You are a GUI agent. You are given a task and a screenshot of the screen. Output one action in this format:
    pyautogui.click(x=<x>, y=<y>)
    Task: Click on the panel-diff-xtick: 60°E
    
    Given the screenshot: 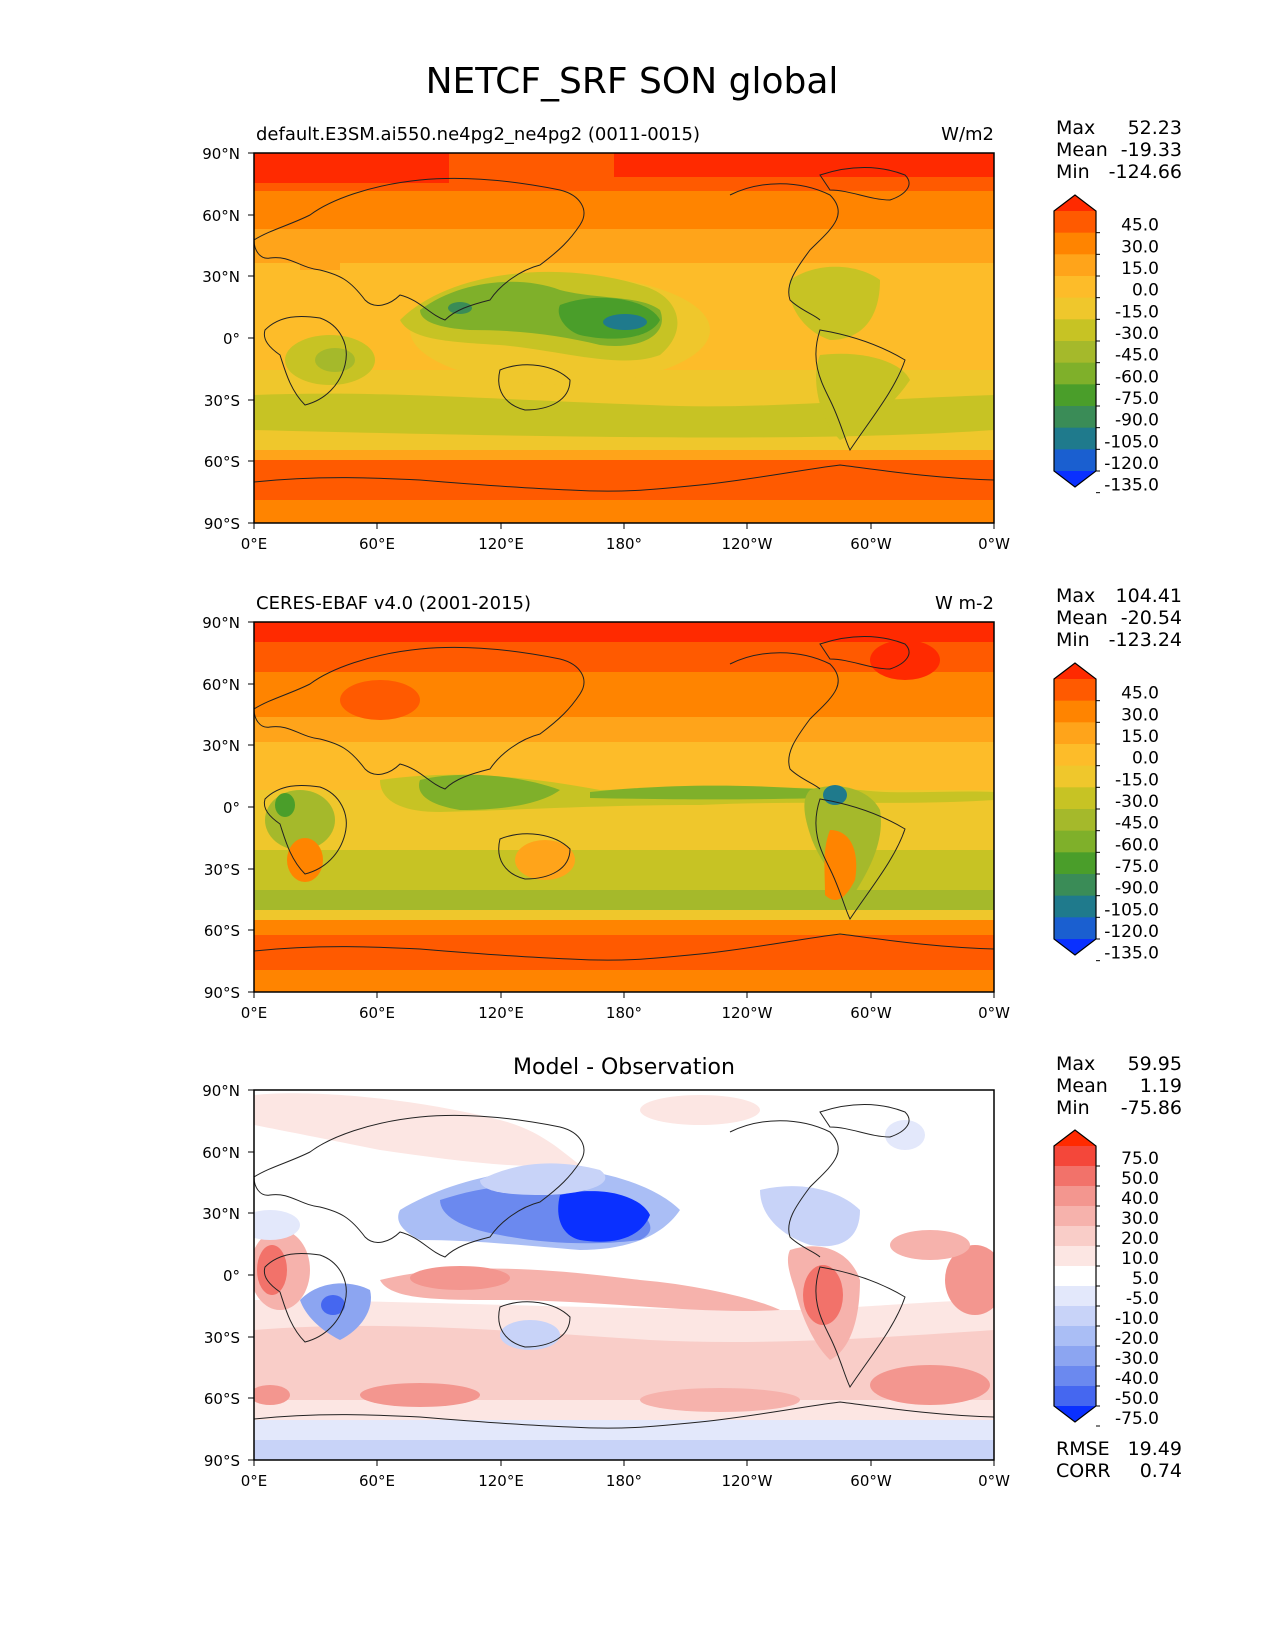 What is the action you would take?
    pyautogui.click(x=377, y=1481)
    